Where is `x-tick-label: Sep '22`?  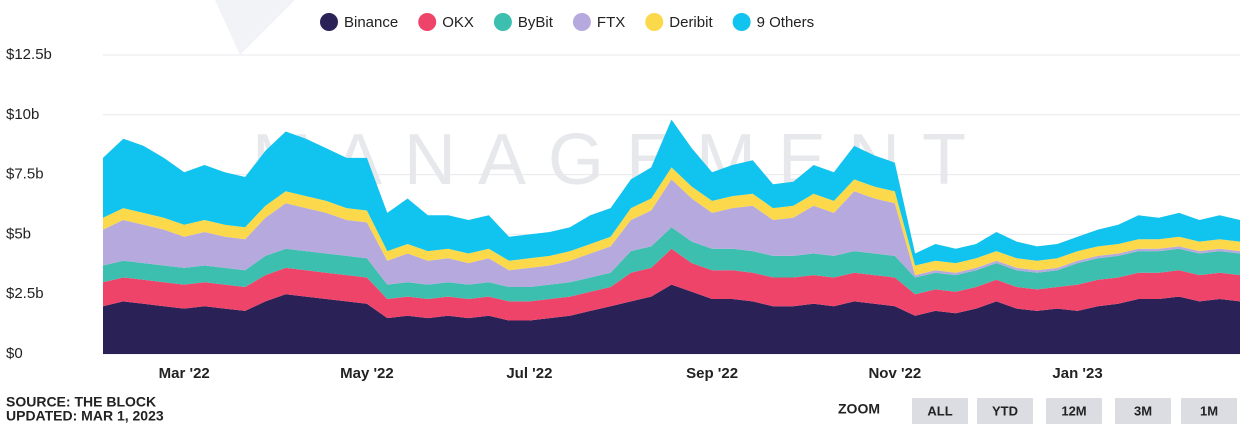 x-tick-label: Sep '22 is located at coordinates (712, 373).